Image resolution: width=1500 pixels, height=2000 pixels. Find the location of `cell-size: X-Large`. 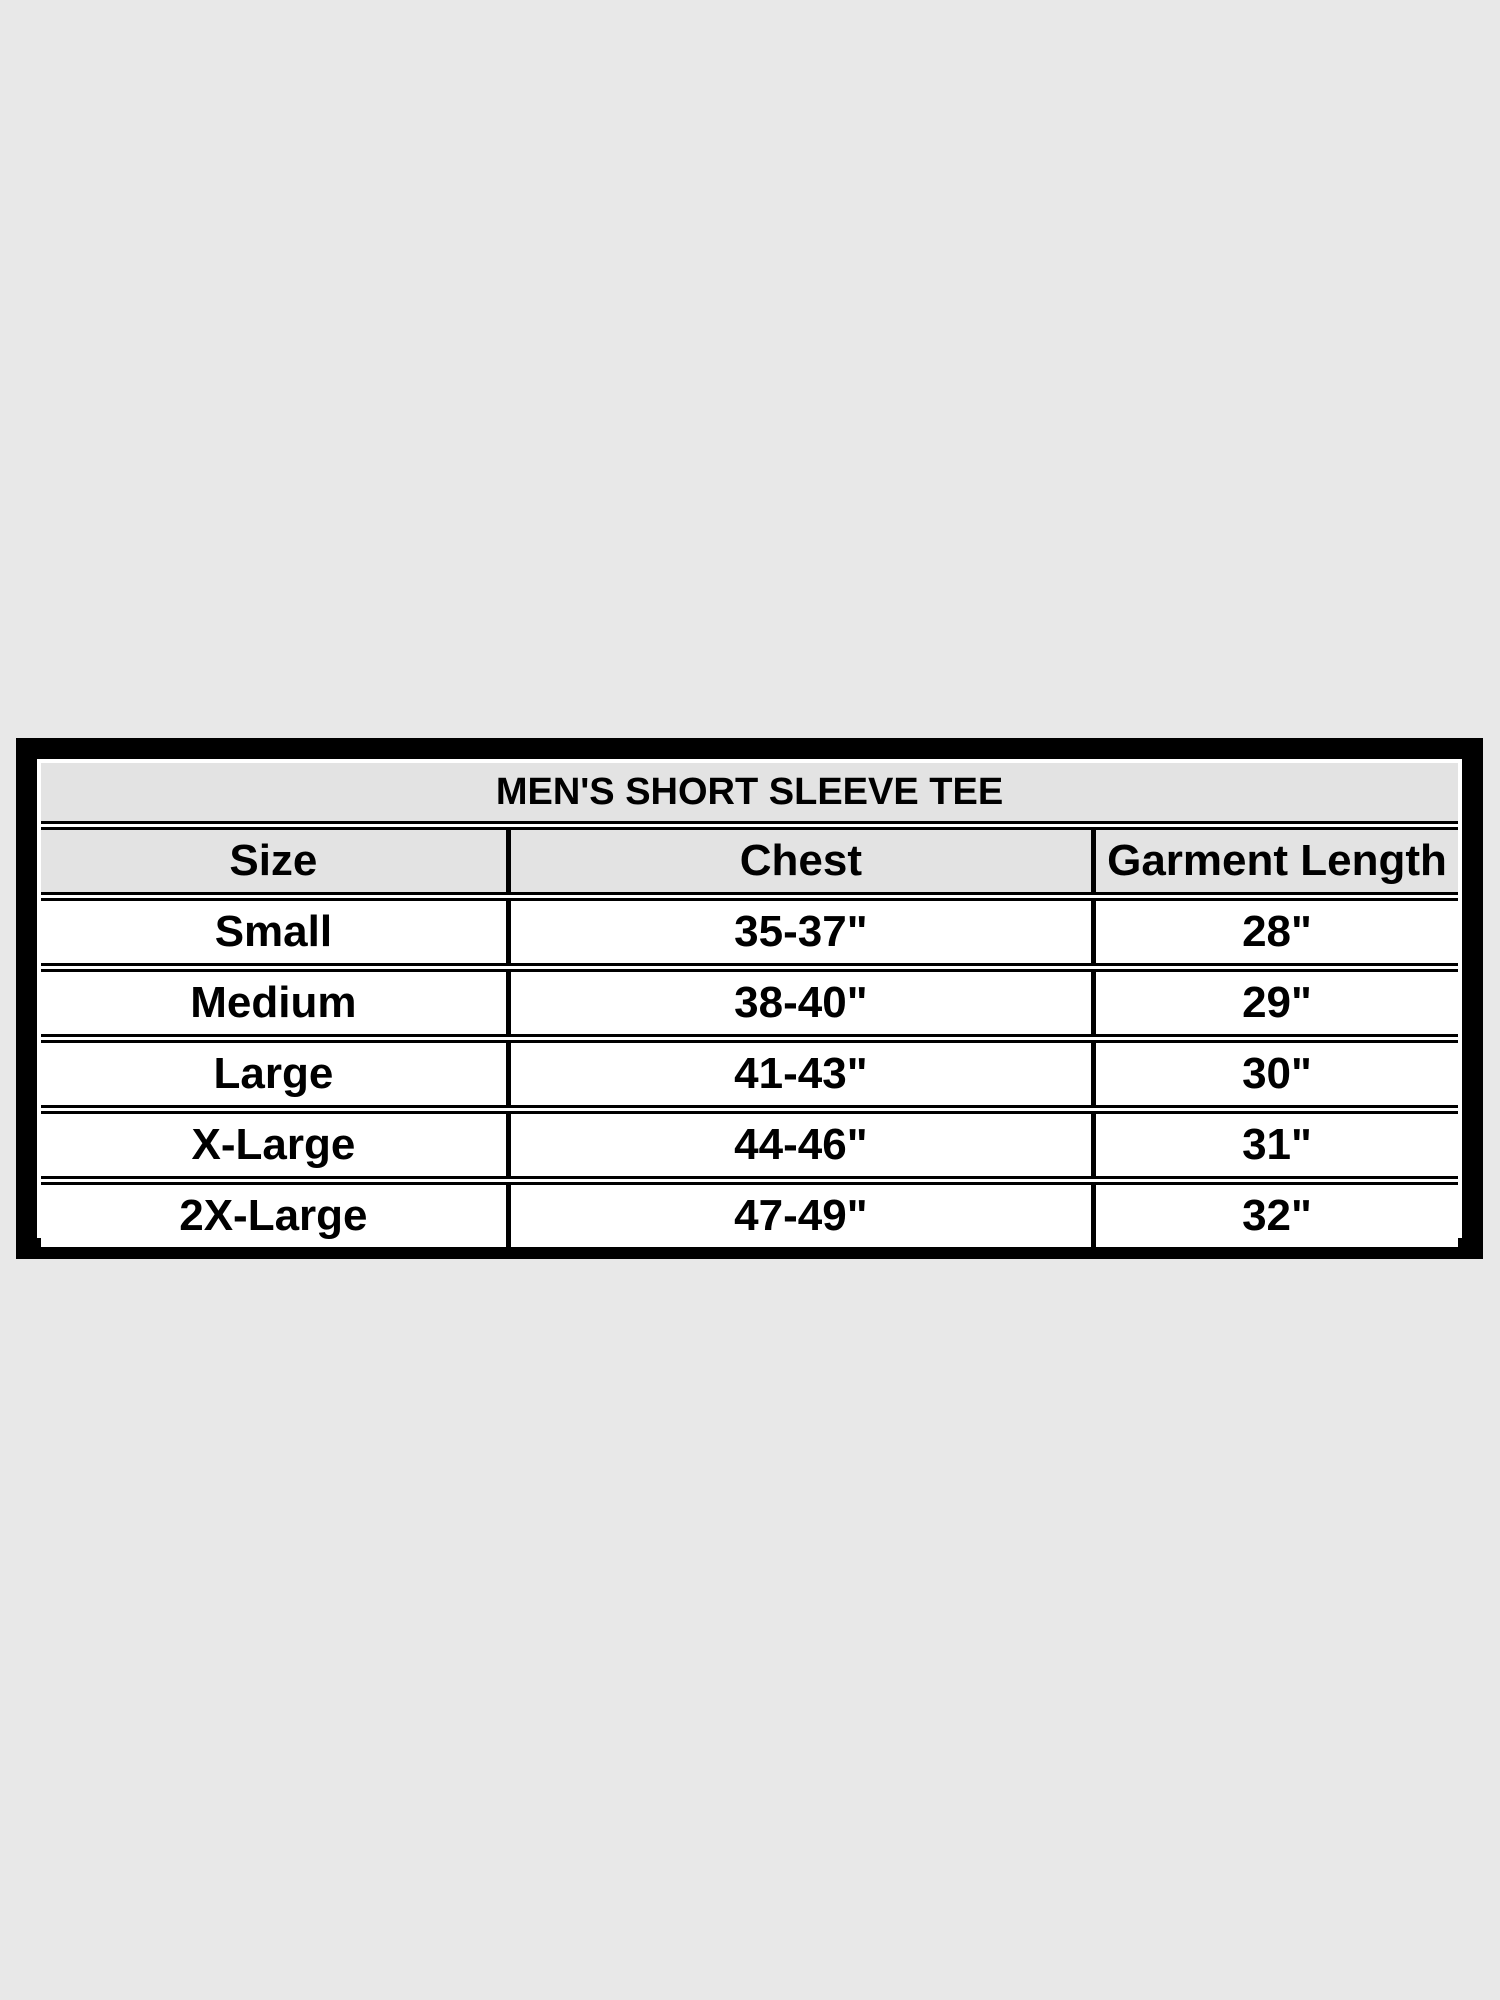

cell-size: X-Large is located at coordinates (273, 1145).